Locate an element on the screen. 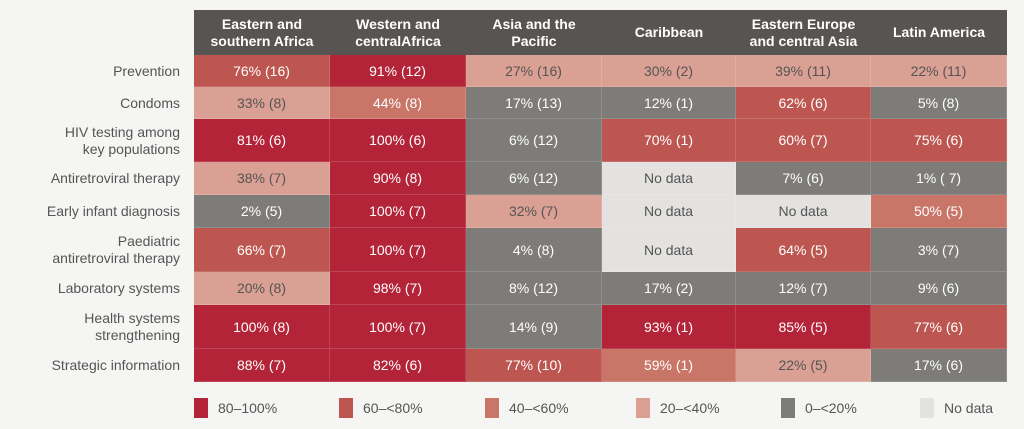 Image resolution: width=1024 pixels, height=429 pixels. column-header: Asia and the Pacific is located at coordinates (534, 32).